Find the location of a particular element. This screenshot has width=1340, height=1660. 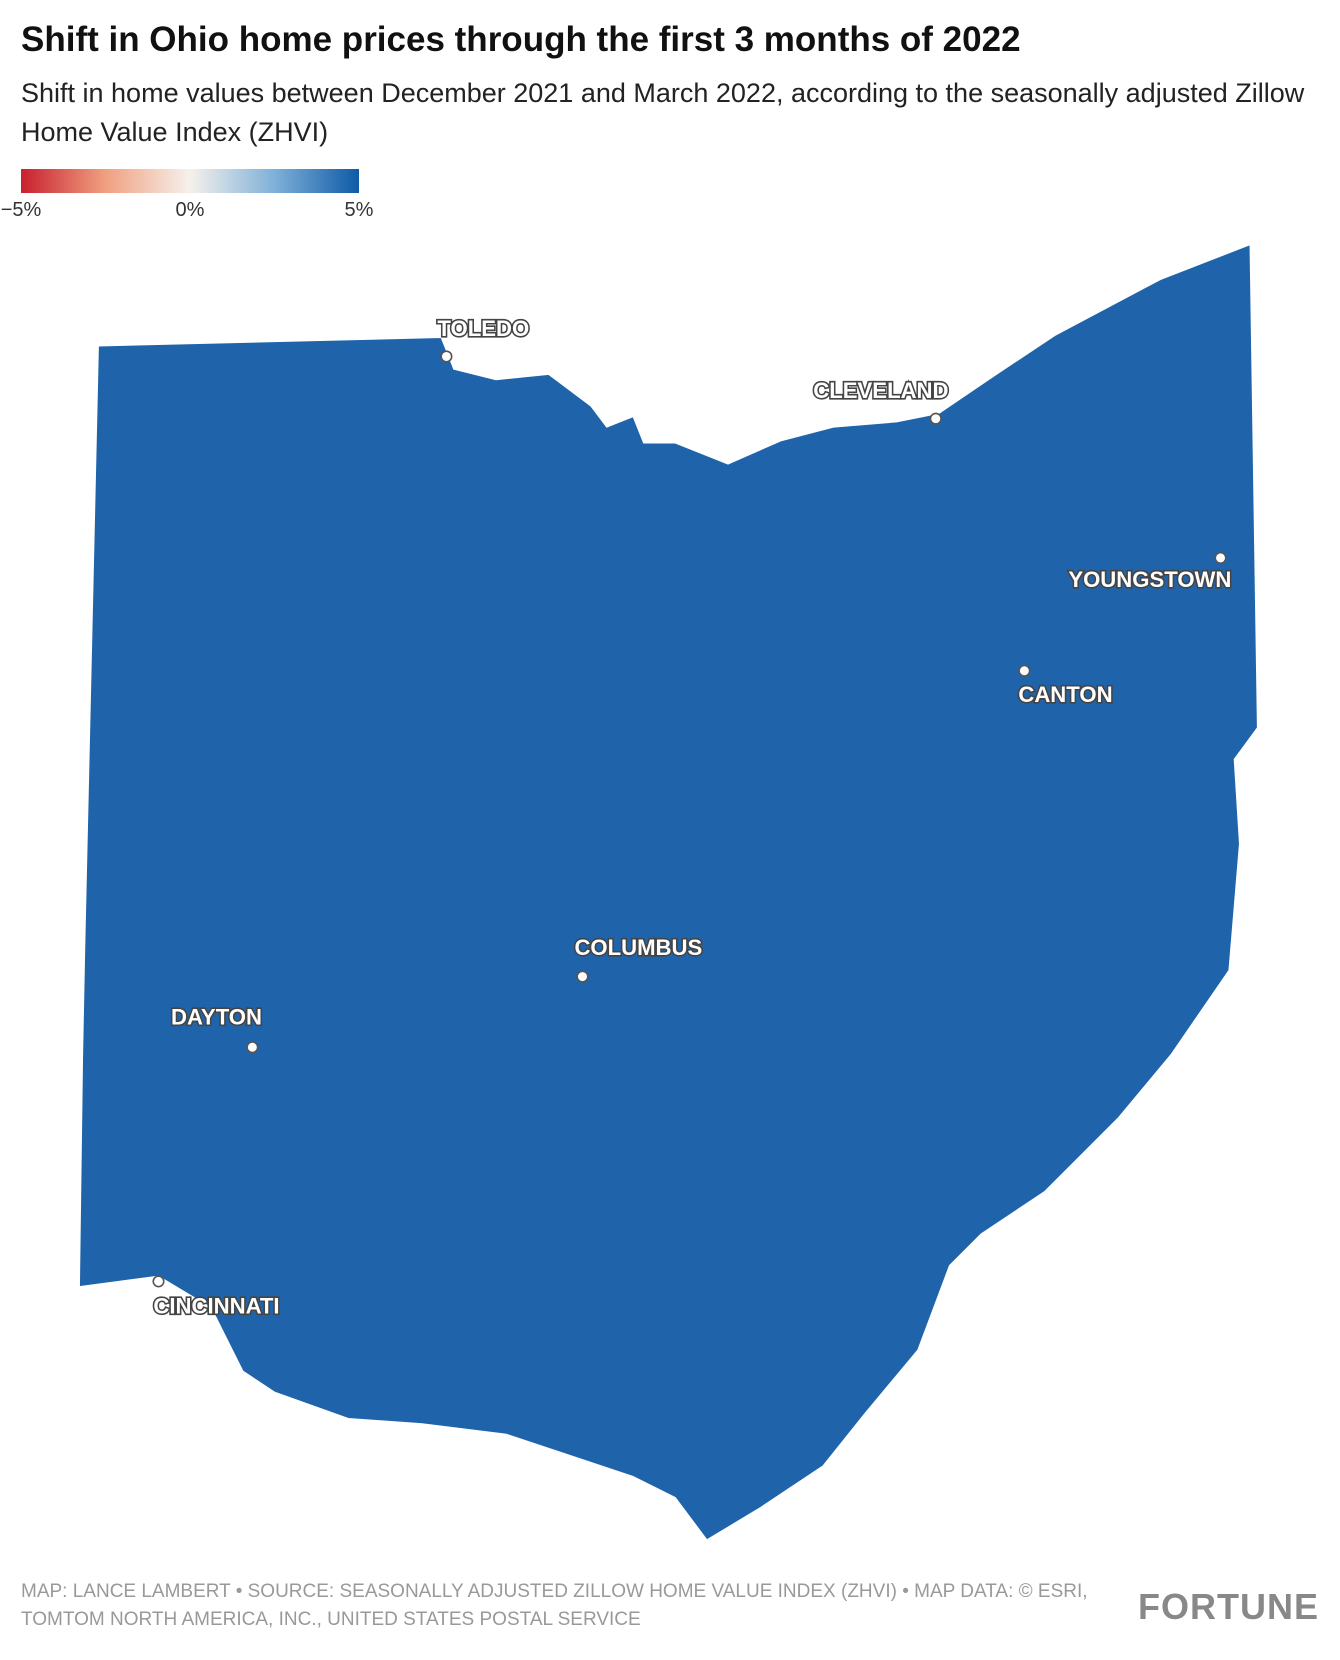

city-label: DAYTON is located at coordinates (216, 1017).